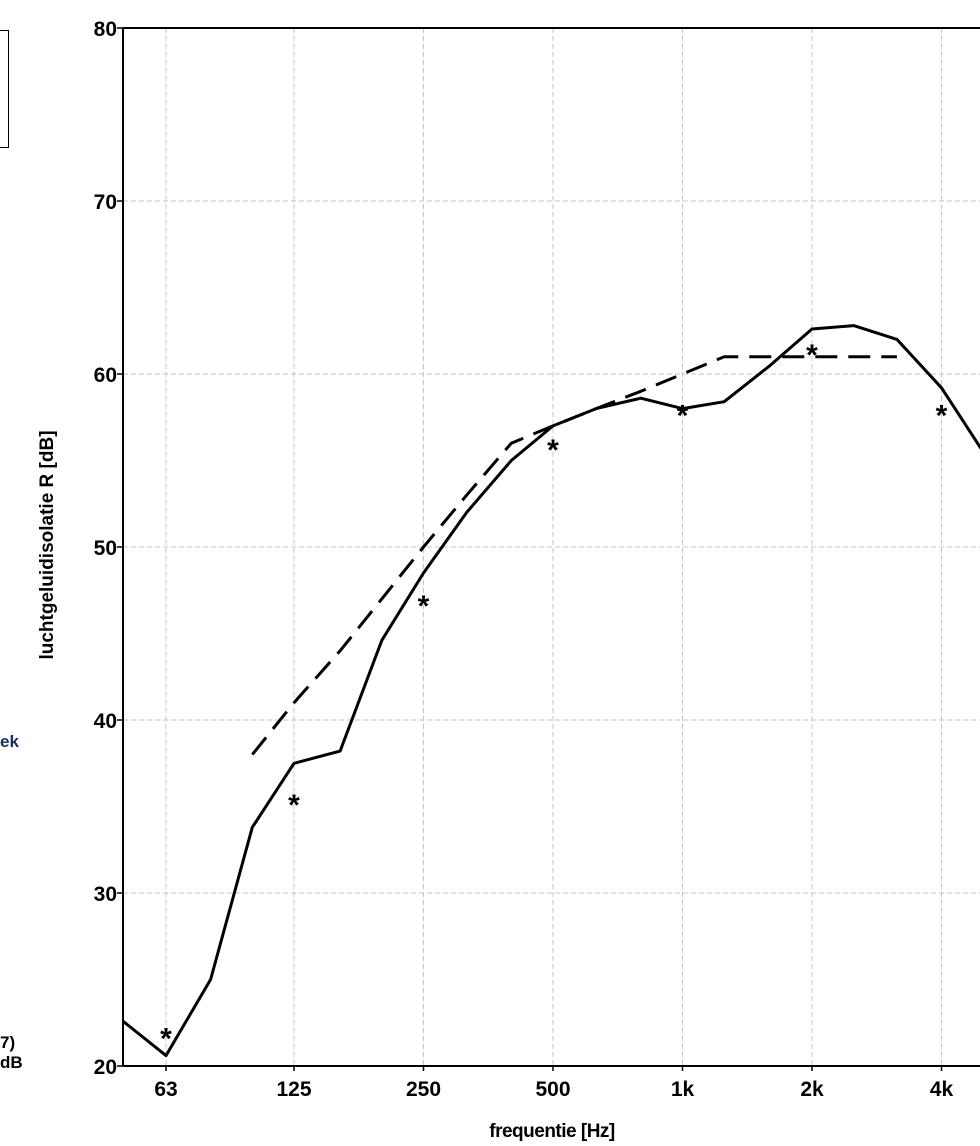  I want to click on x-tick-label: 250, so click(423, 1089).